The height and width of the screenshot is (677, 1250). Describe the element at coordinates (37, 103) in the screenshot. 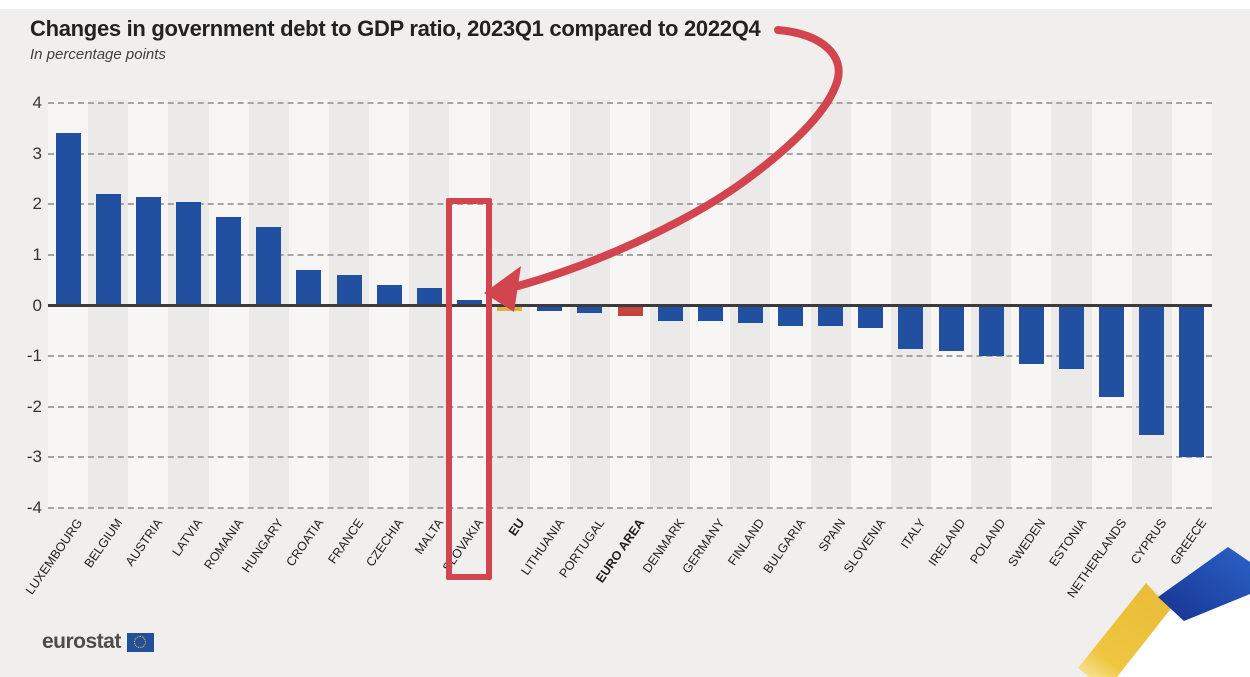

I see `y-axis-tick-label: 4` at that location.